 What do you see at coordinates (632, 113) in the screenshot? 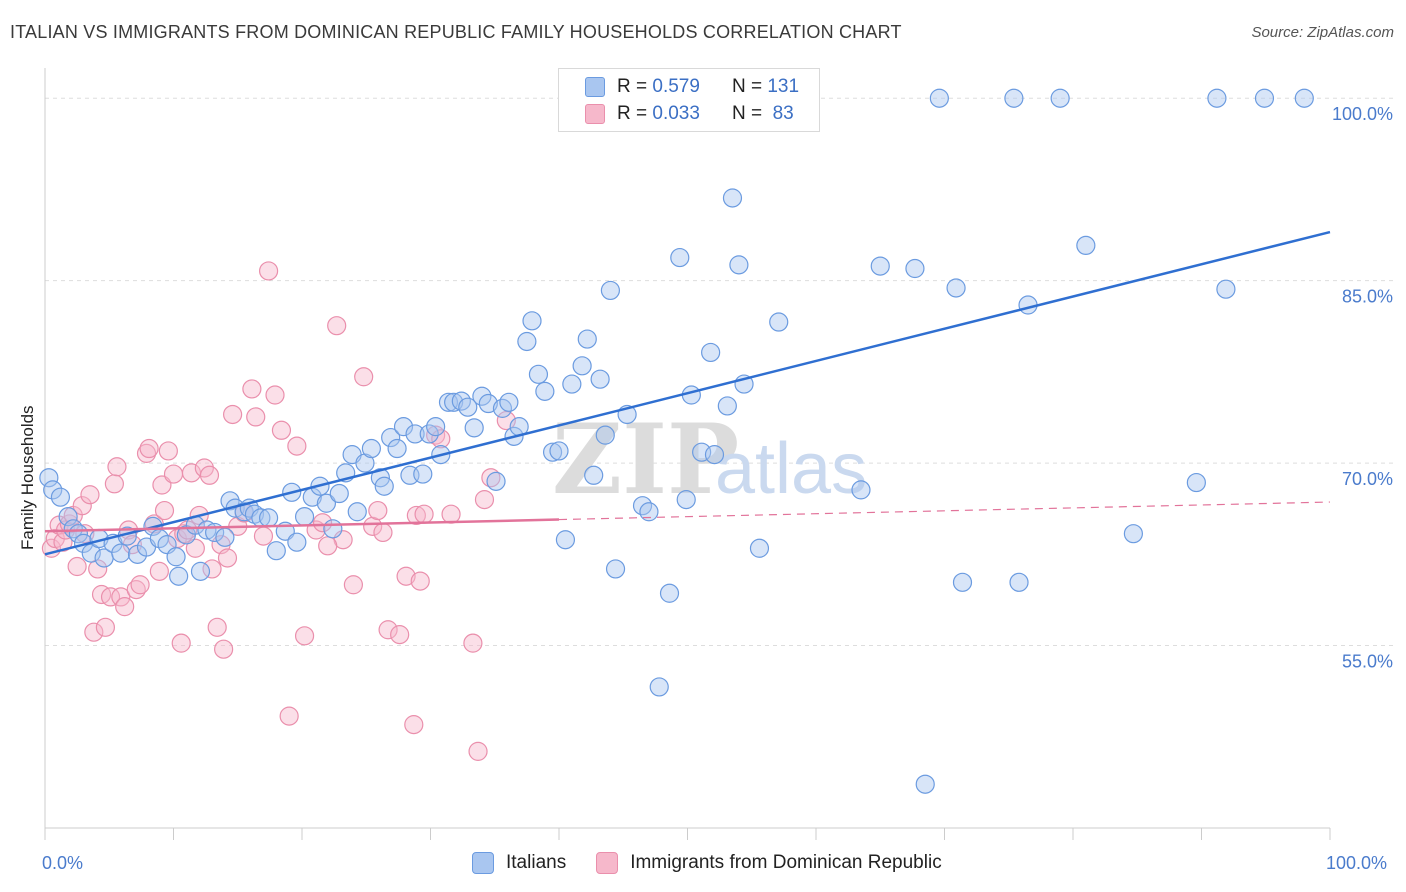
I see `legend-r-label: R =` at bounding box center [632, 113].